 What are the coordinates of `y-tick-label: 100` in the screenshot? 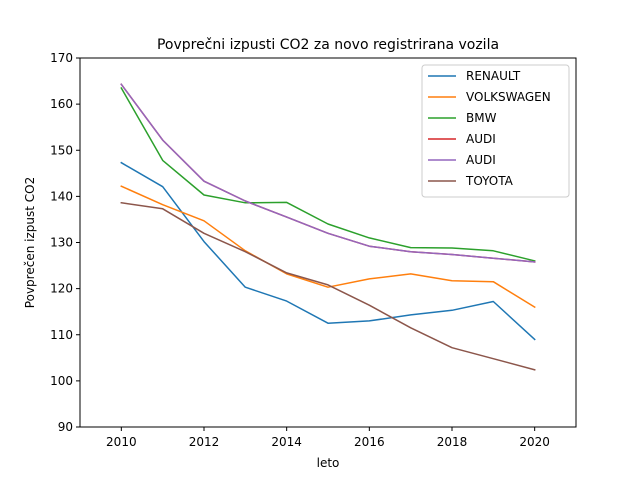 It's located at (61, 381).